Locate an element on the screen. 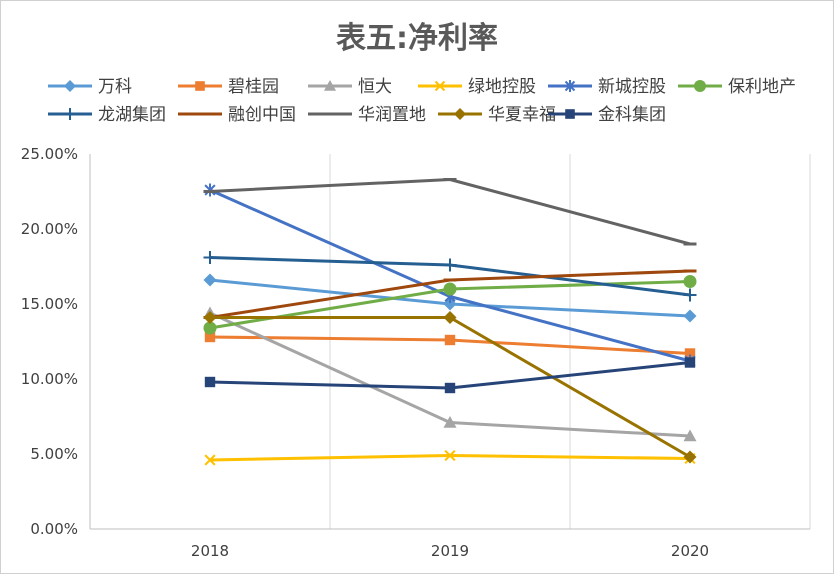  legend-item: 碧桂园 is located at coordinates (228, 87).